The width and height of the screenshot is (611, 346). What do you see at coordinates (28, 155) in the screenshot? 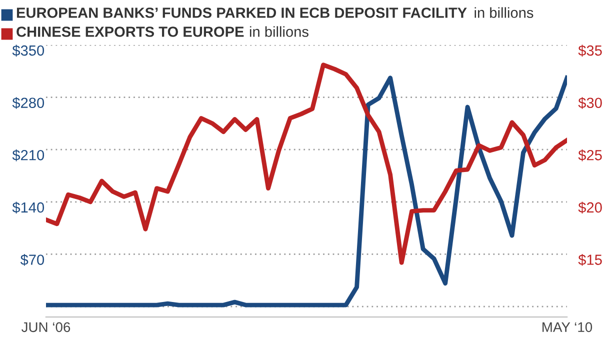
I see `y-tick-label: $210` at bounding box center [28, 155].